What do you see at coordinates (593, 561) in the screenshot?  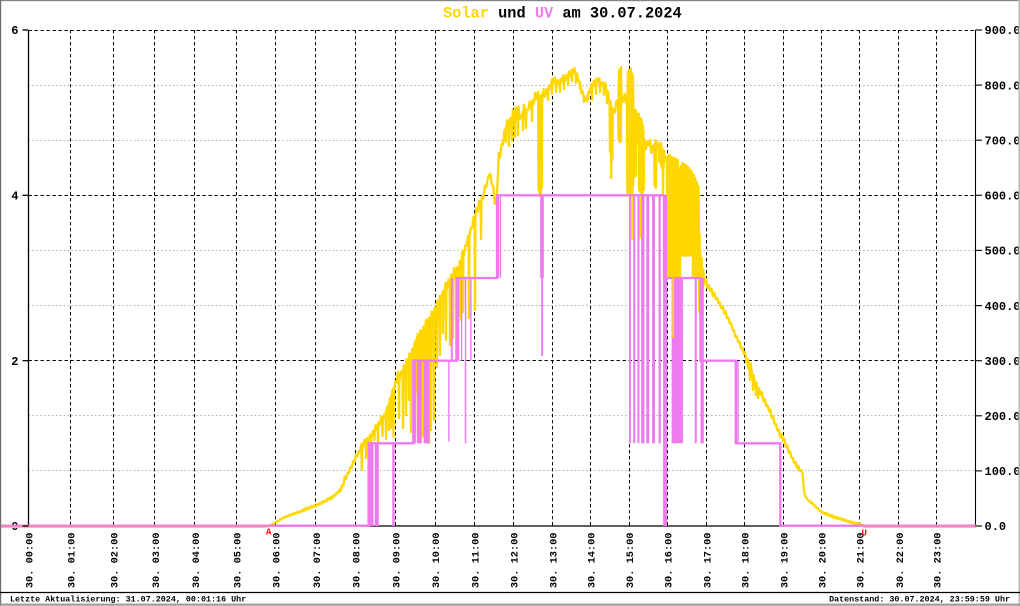 I see `svg-text: 30. 14:00` at bounding box center [593, 561].